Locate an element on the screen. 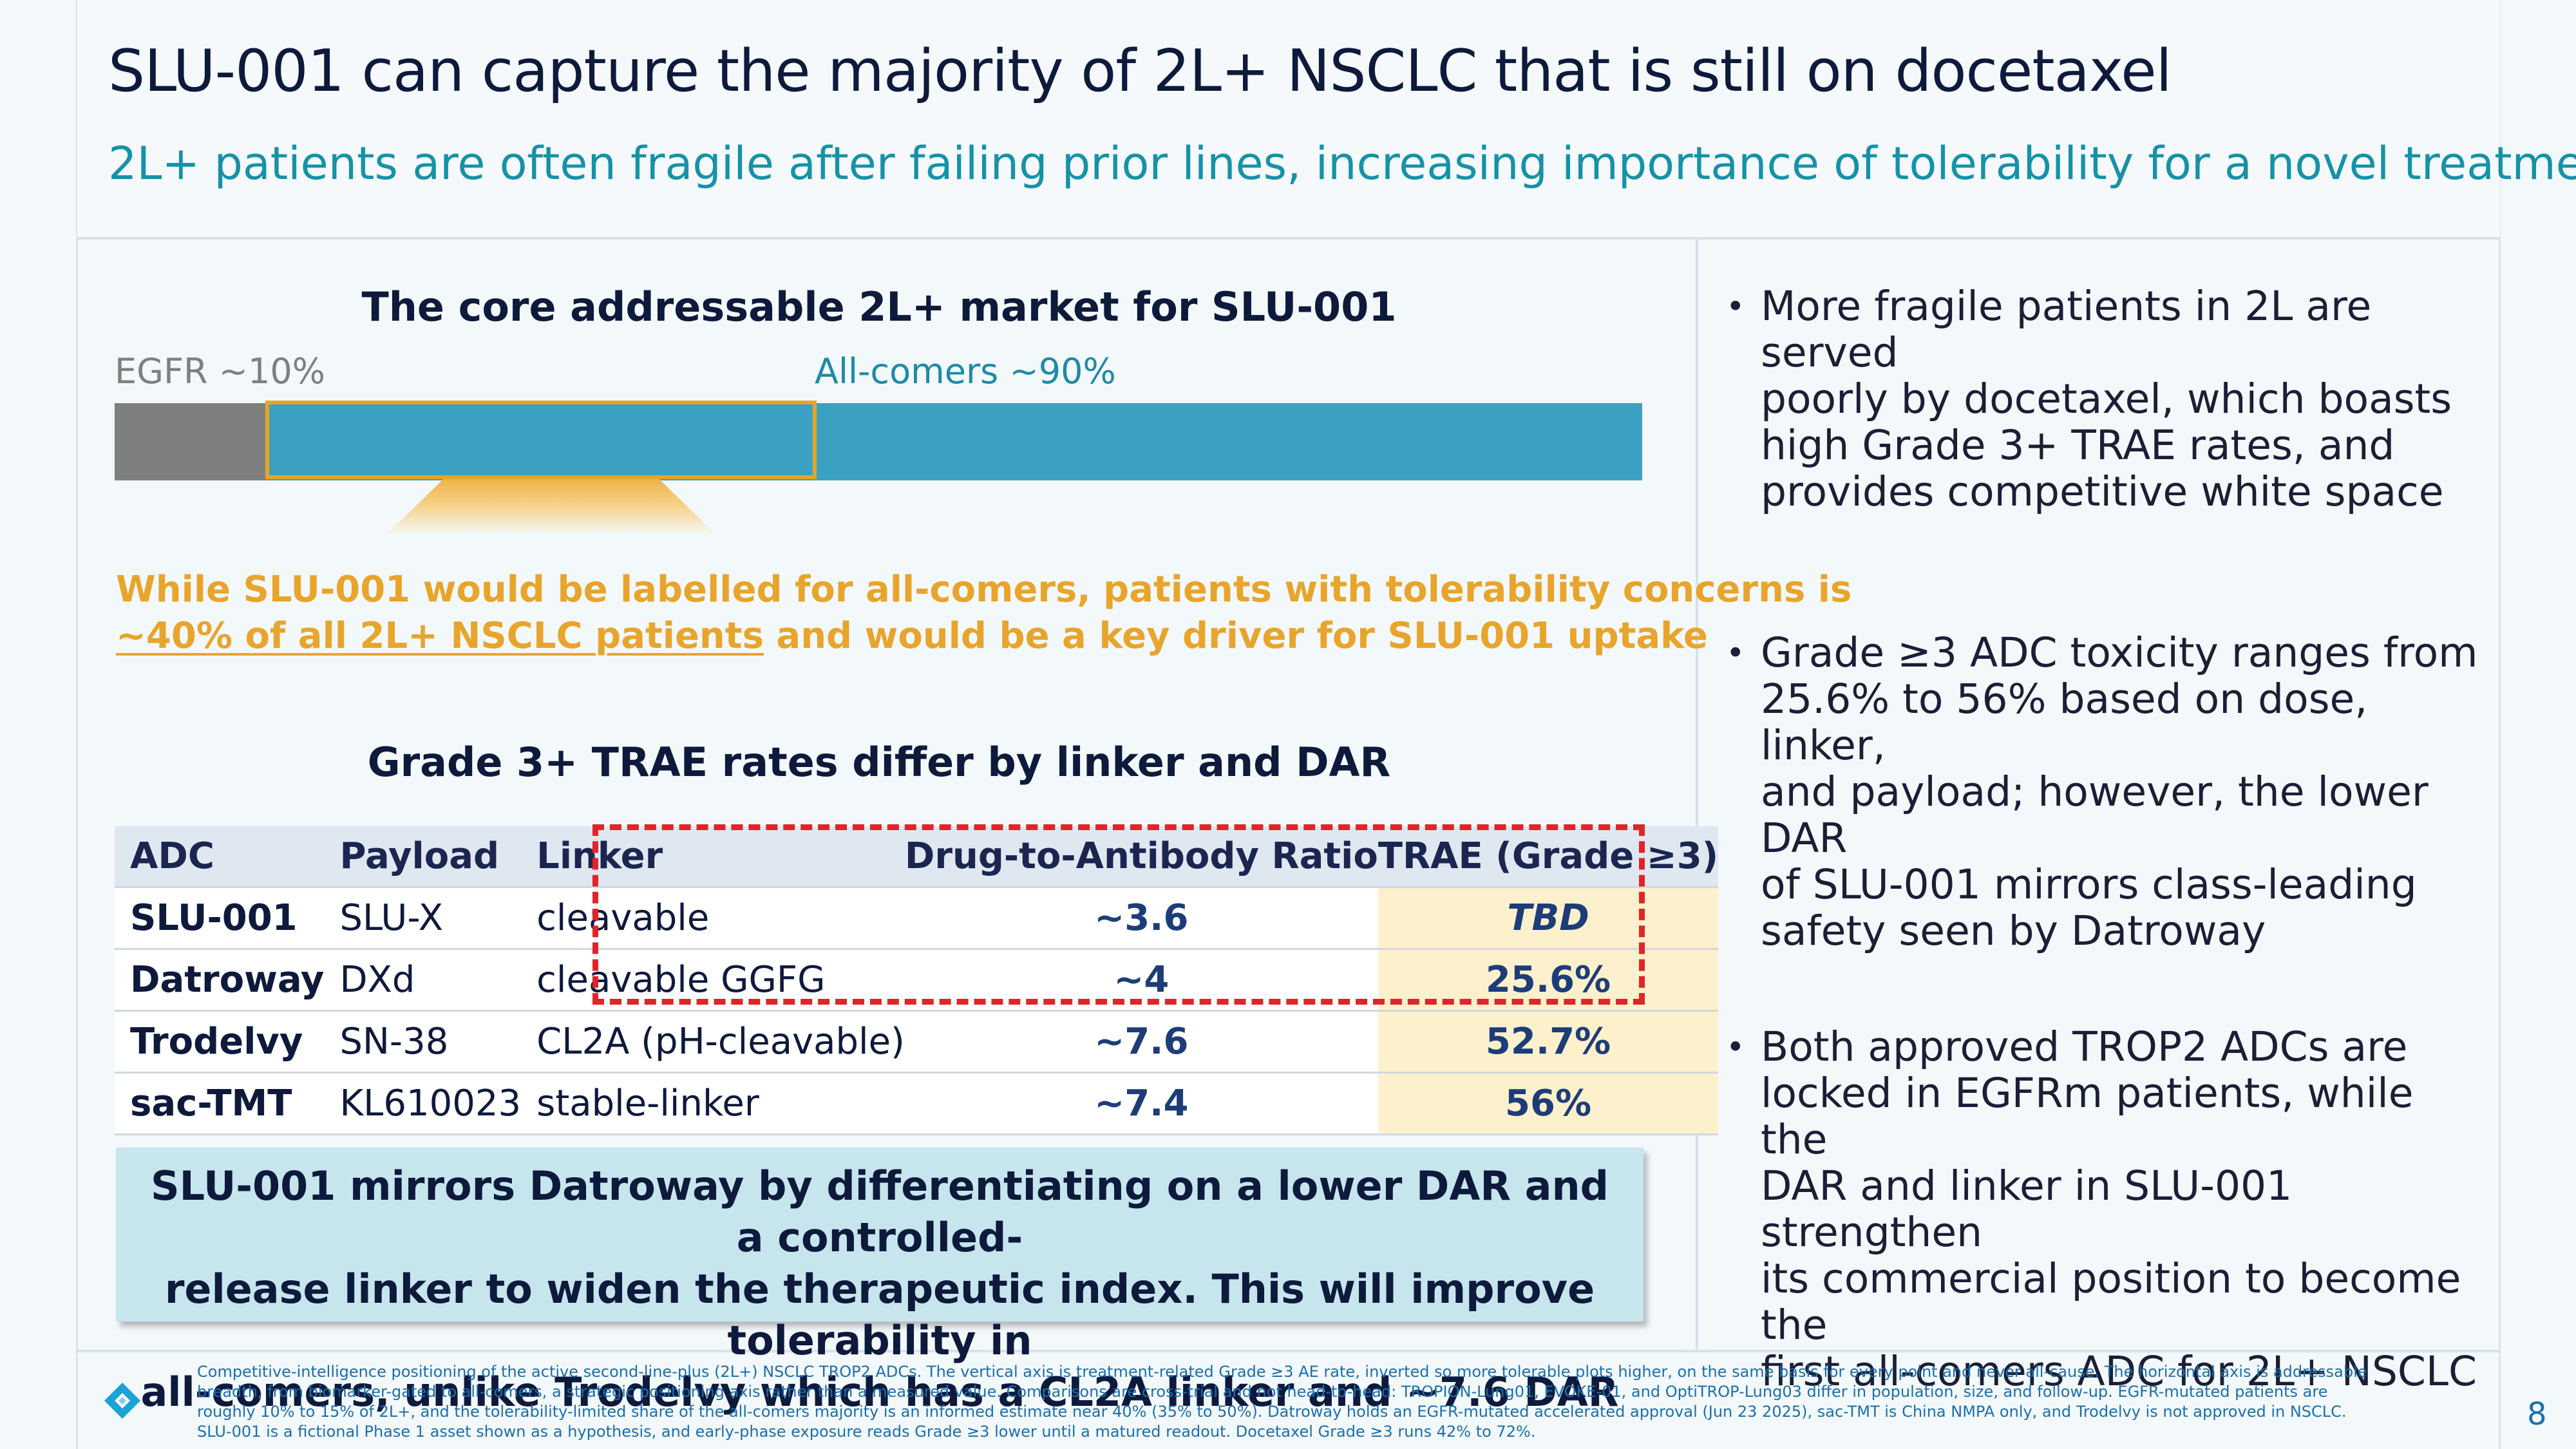 The width and height of the screenshot is (2576, 1449). col-header-payload: Payload is located at coordinates (423, 857).